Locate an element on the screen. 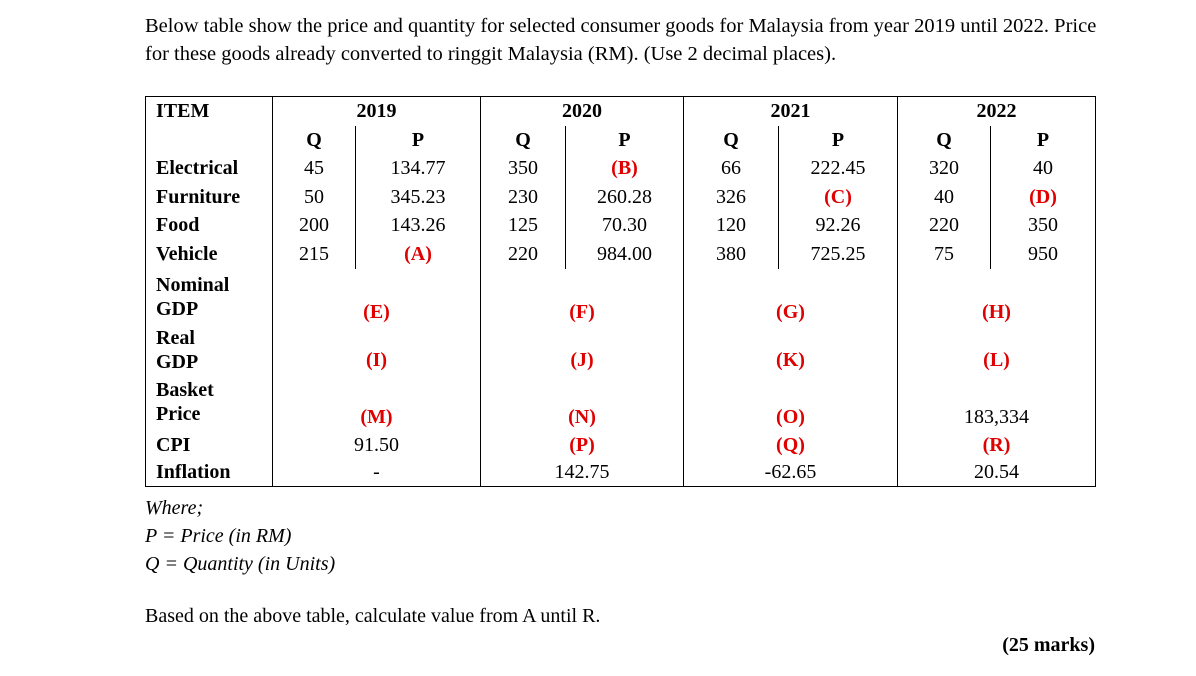 The height and width of the screenshot is (676, 1196). table-cell: 984.00 is located at coordinates (624, 254).